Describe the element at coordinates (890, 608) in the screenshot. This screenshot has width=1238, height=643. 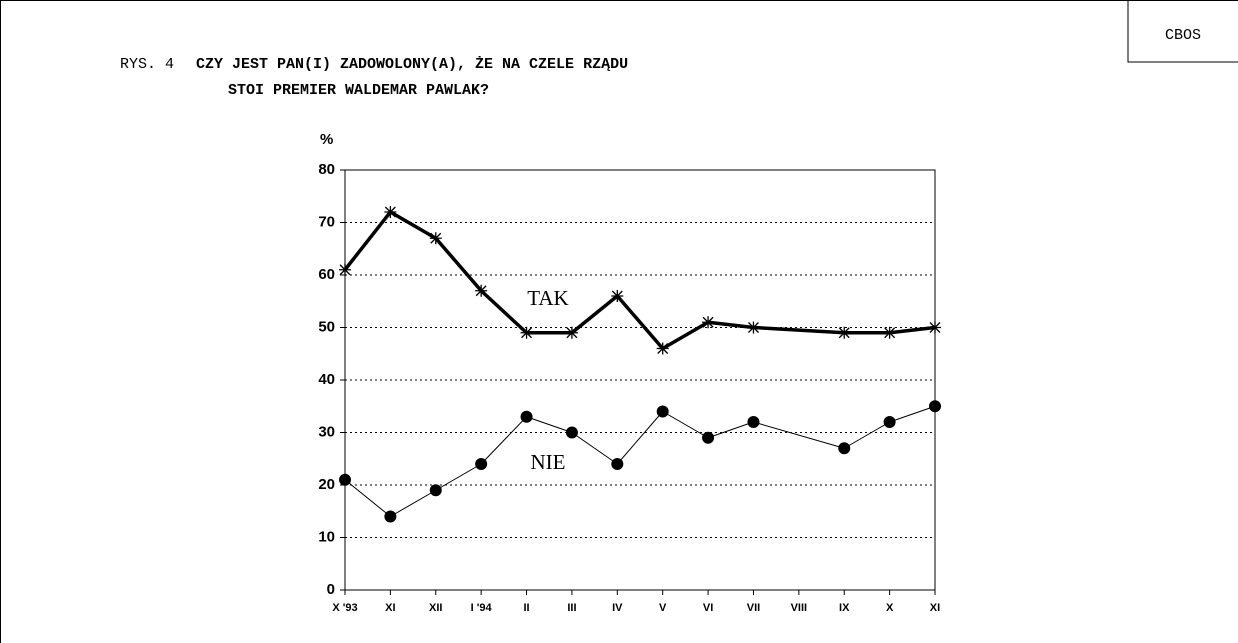
I see `x-tick-label: X` at that location.